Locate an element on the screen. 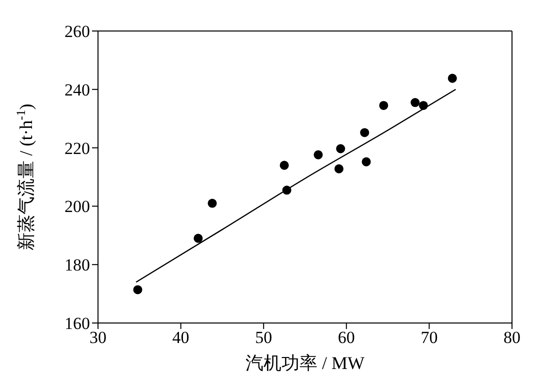 This screenshot has width=536, height=387. x-tick-label: 60 is located at coordinates (346, 338).